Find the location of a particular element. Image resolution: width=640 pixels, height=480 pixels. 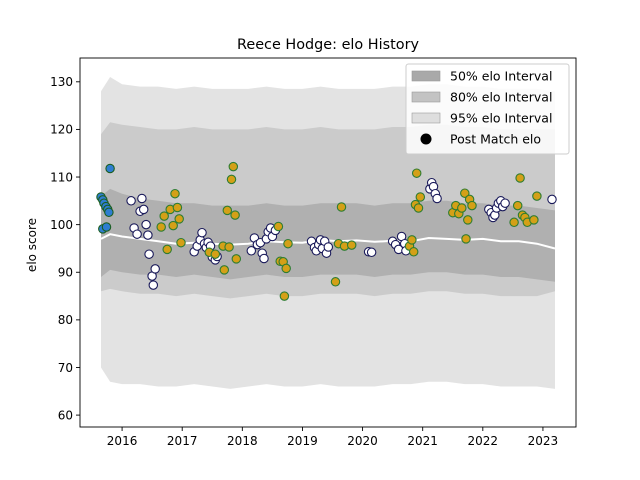

y-tick-label: 120 is located at coordinates (61, 130).